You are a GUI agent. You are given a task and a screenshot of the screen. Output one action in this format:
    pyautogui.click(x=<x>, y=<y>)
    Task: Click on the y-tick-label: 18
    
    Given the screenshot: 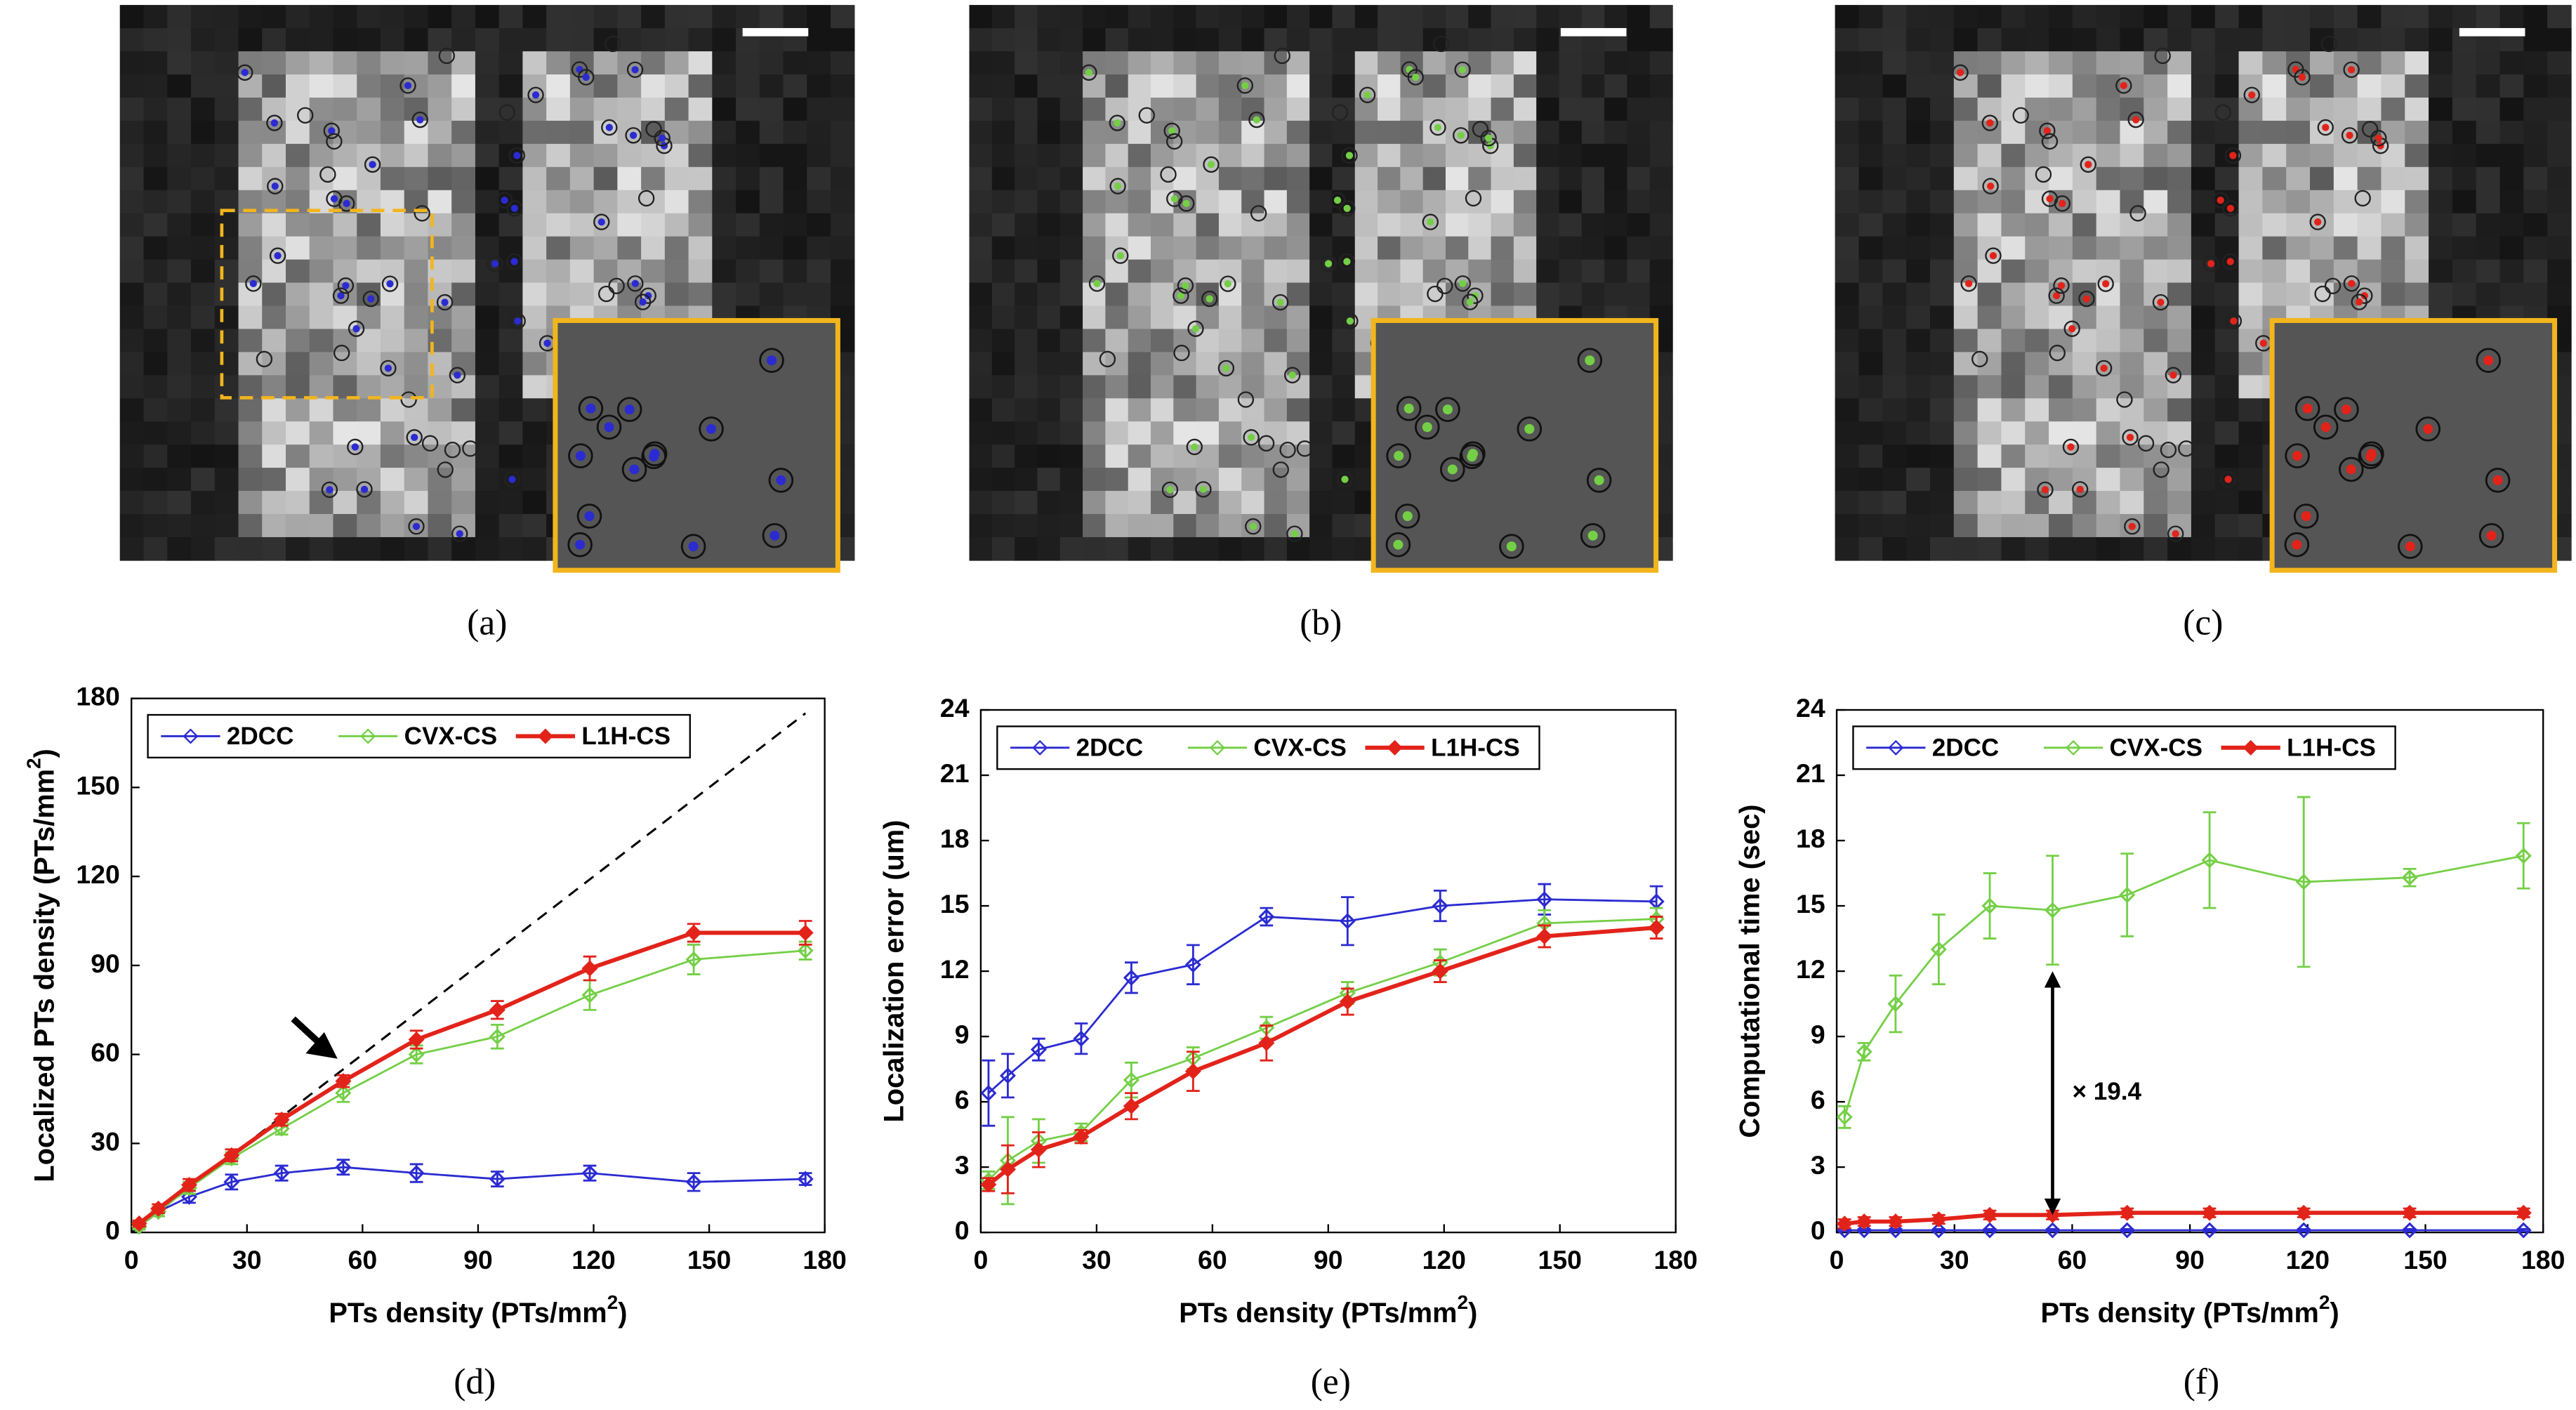 What is the action you would take?
    pyautogui.click(x=1810, y=838)
    